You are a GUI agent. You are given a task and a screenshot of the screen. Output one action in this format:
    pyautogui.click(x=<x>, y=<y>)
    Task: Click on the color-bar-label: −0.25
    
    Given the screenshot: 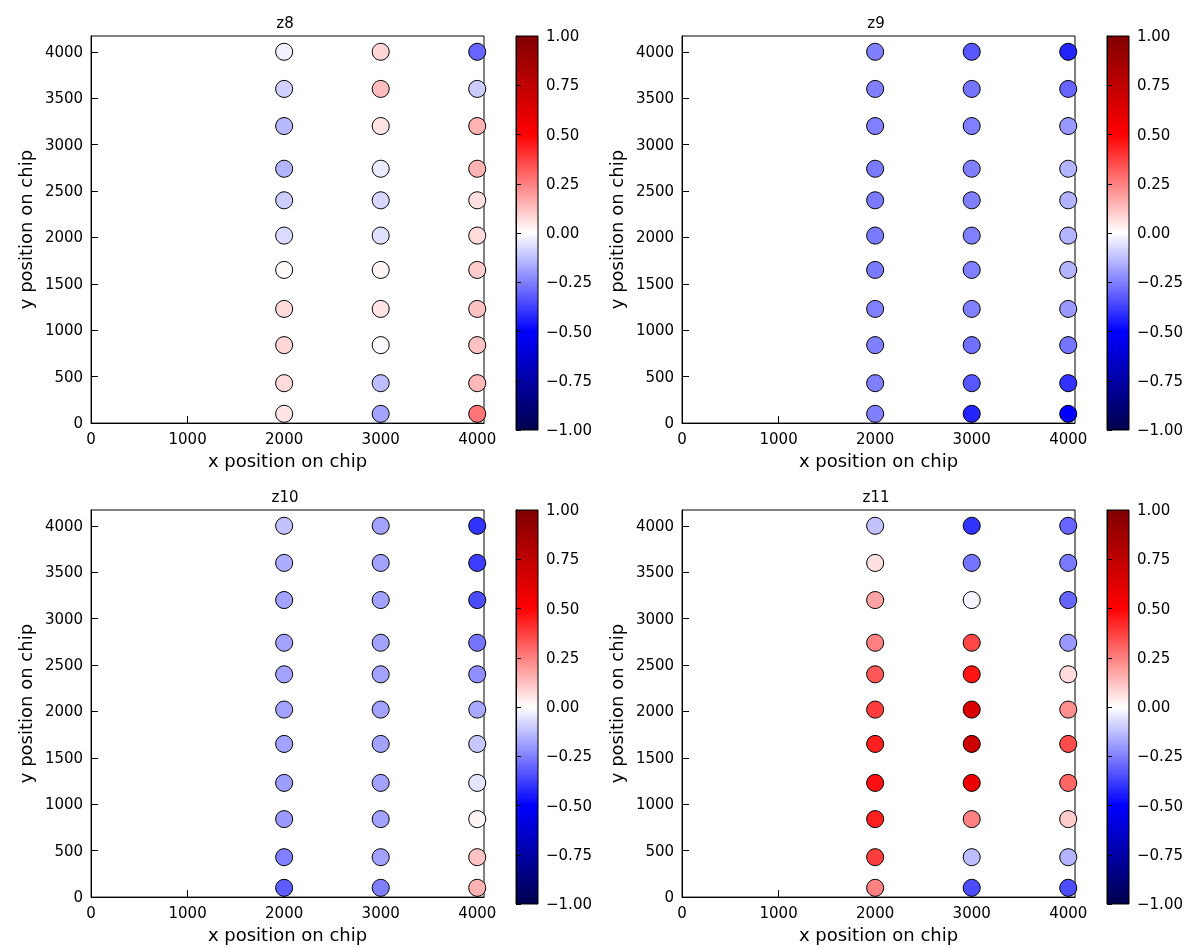 What is the action you would take?
    pyautogui.click(x=1160, y=756)
    